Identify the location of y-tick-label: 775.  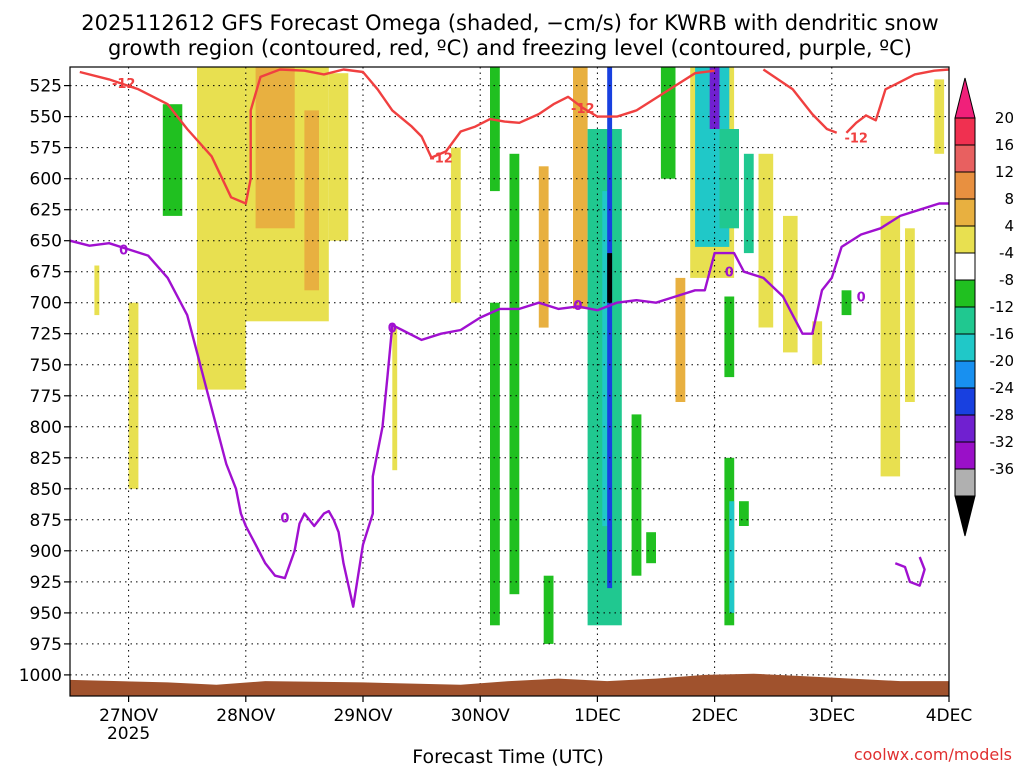
(46, 397).